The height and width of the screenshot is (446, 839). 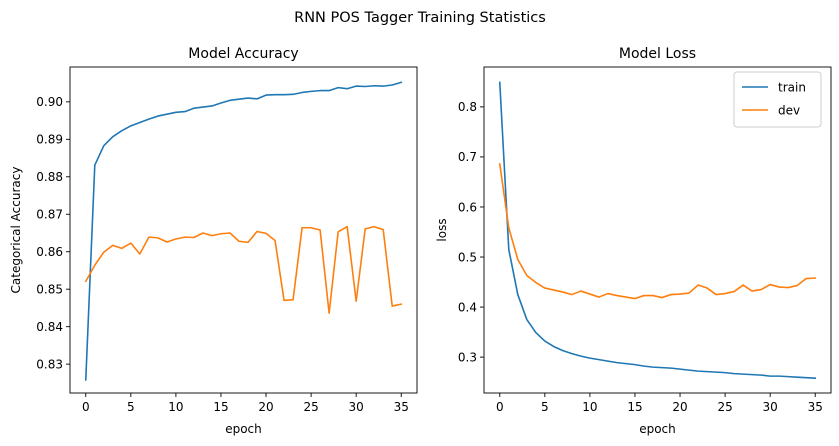 I want to click on accuracy-x-tick-label: 20, so click(x=265, y=407).